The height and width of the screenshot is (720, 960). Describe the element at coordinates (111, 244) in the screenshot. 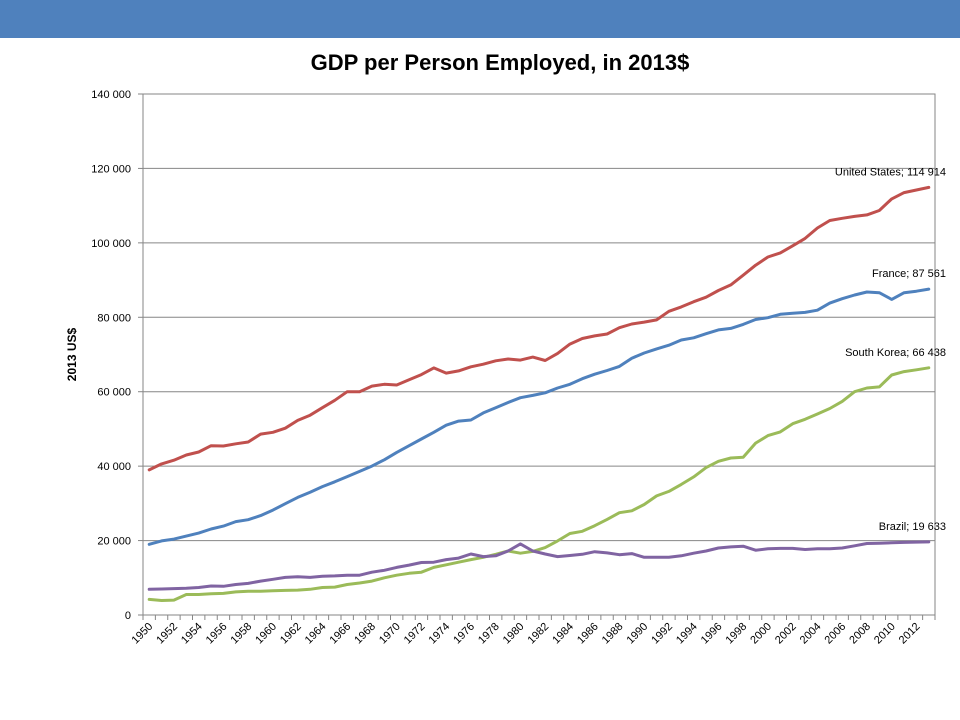

I see `y-tick-label: 100 000` at that location.